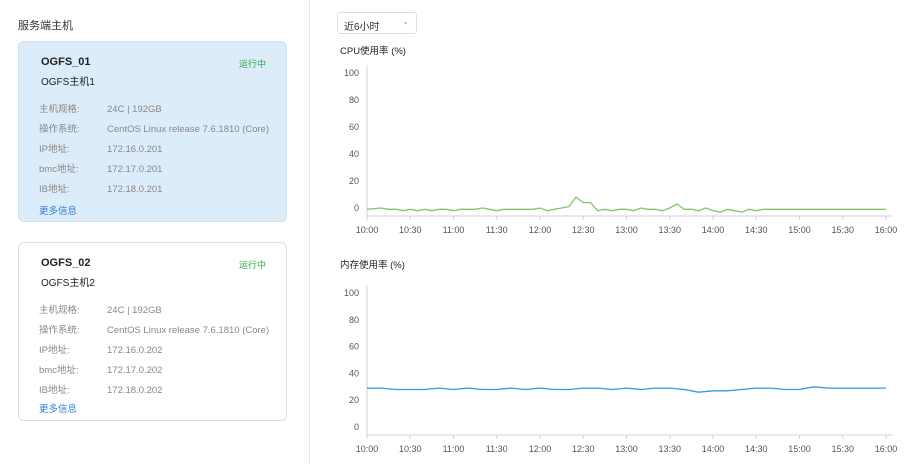  I want to click on field-value: 172.18.0.201, so click(135, 189).